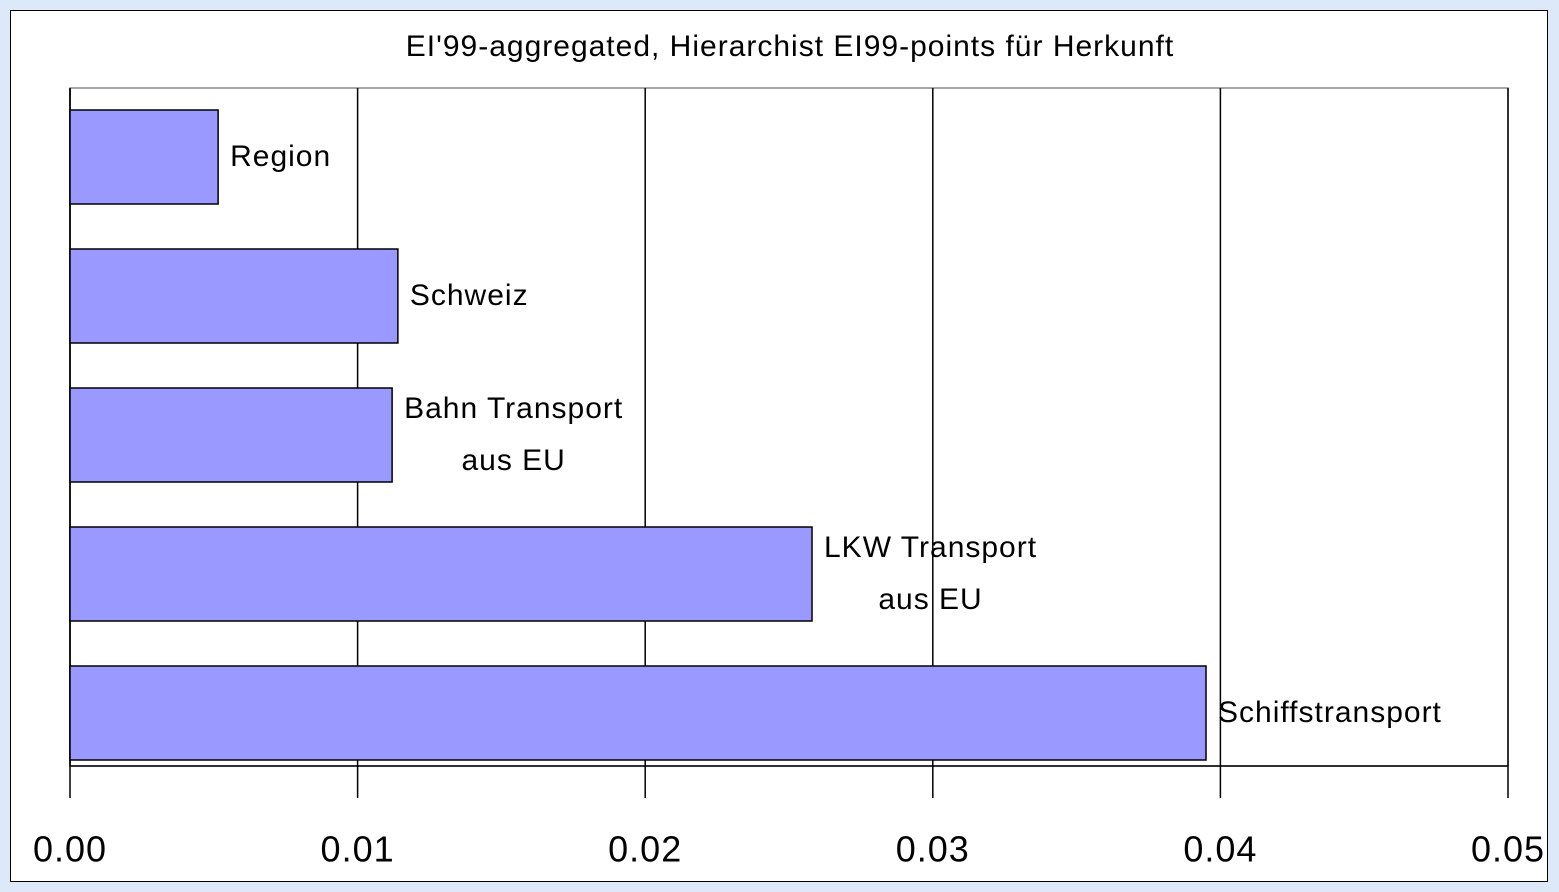 This screenshot has height=892, width=1559. What do you see at coordinates (281, 156) in the screenshot?
I see `category-label: Region` at bounding box center [281, 156].